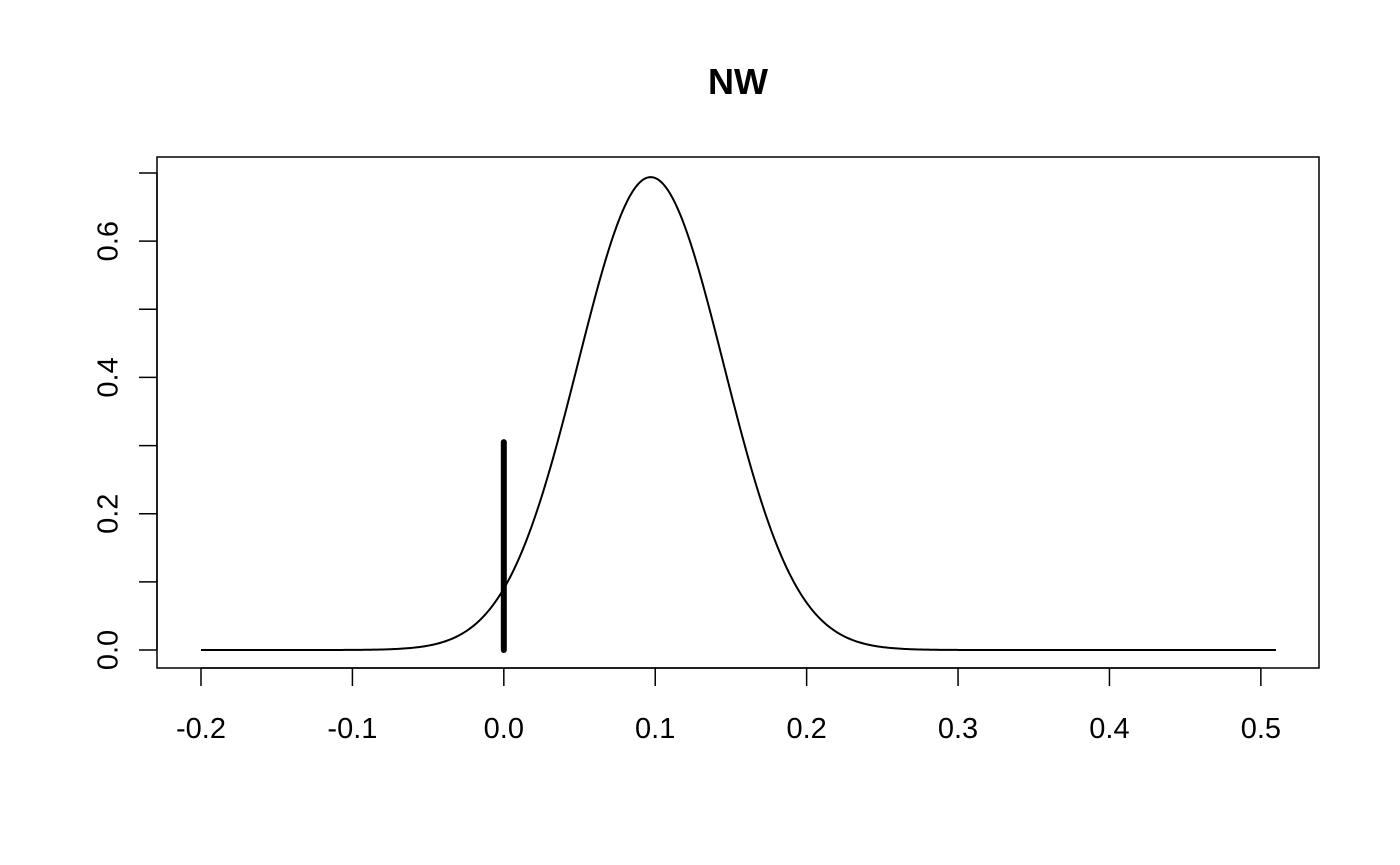 The height and width of the screenshot is (865, 1400). What do you see at coordinates (958, 729) in the screenshot?
I see `x-tick-label: 0.3` at bounding box center [958, 729].